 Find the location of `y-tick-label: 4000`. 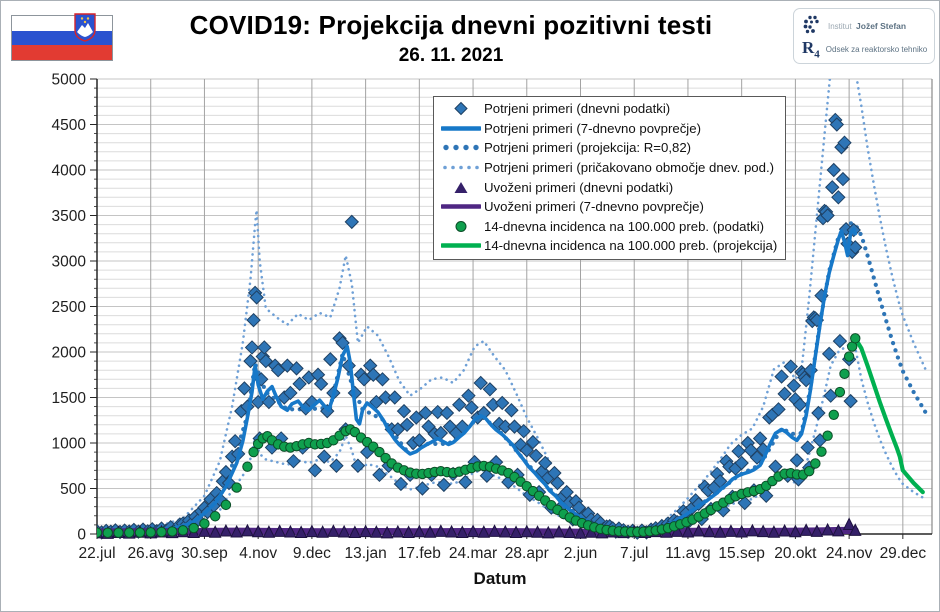

y-tick-label: 4000 is located at coordinates (69, 171).